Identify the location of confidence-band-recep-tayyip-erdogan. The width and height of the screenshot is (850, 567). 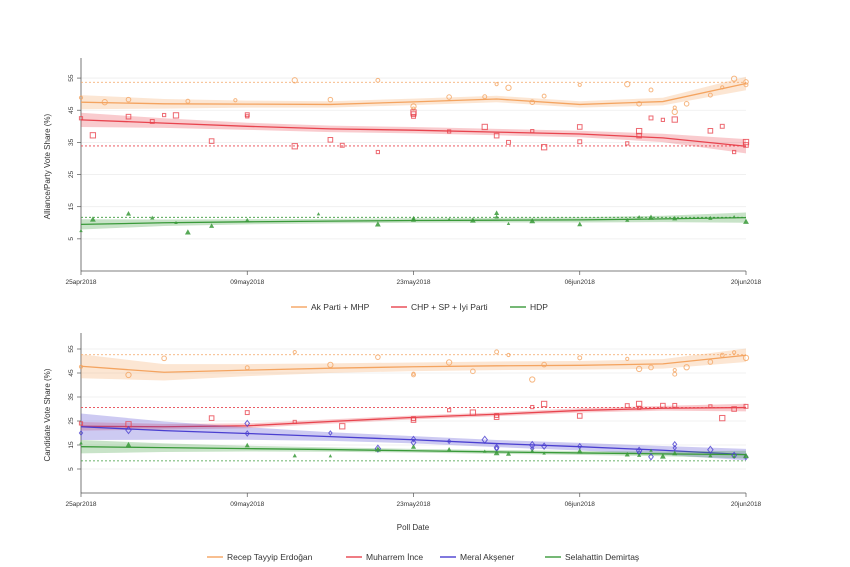
(413, 364).